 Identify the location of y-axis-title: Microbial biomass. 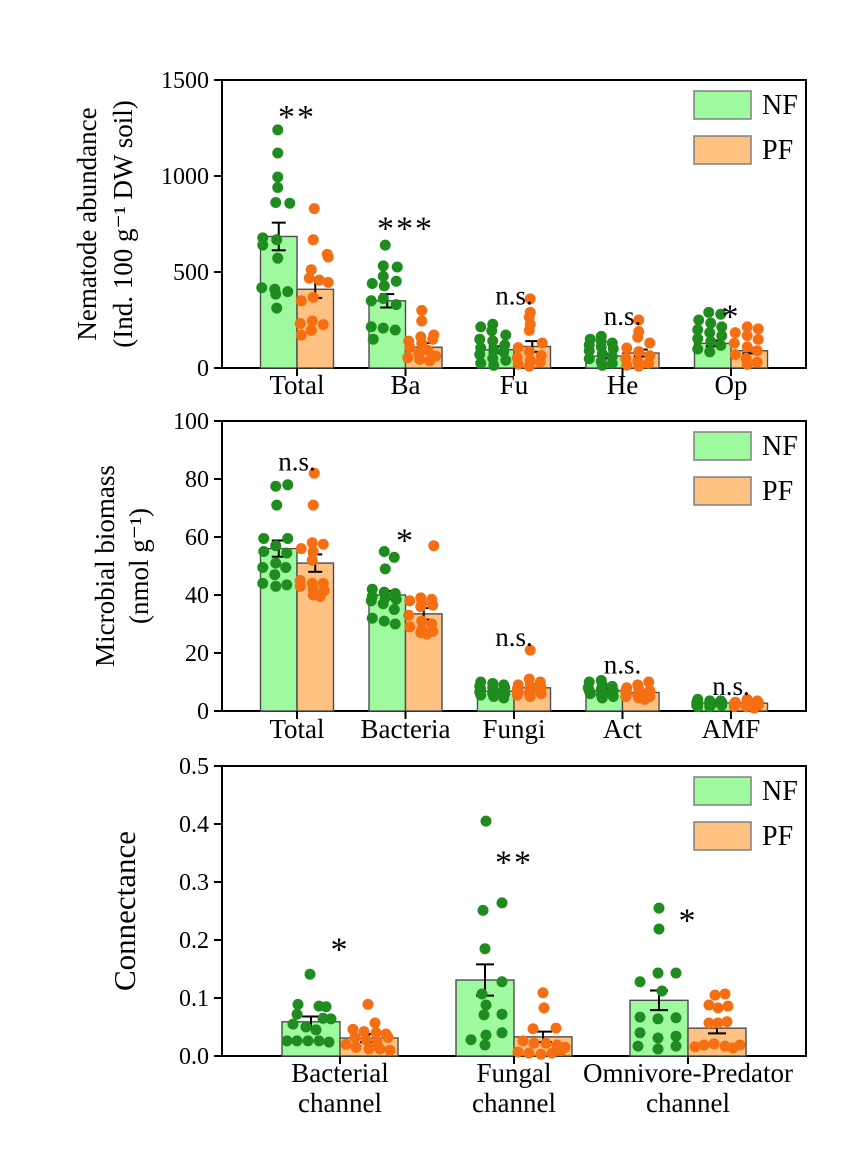
(105, 566).